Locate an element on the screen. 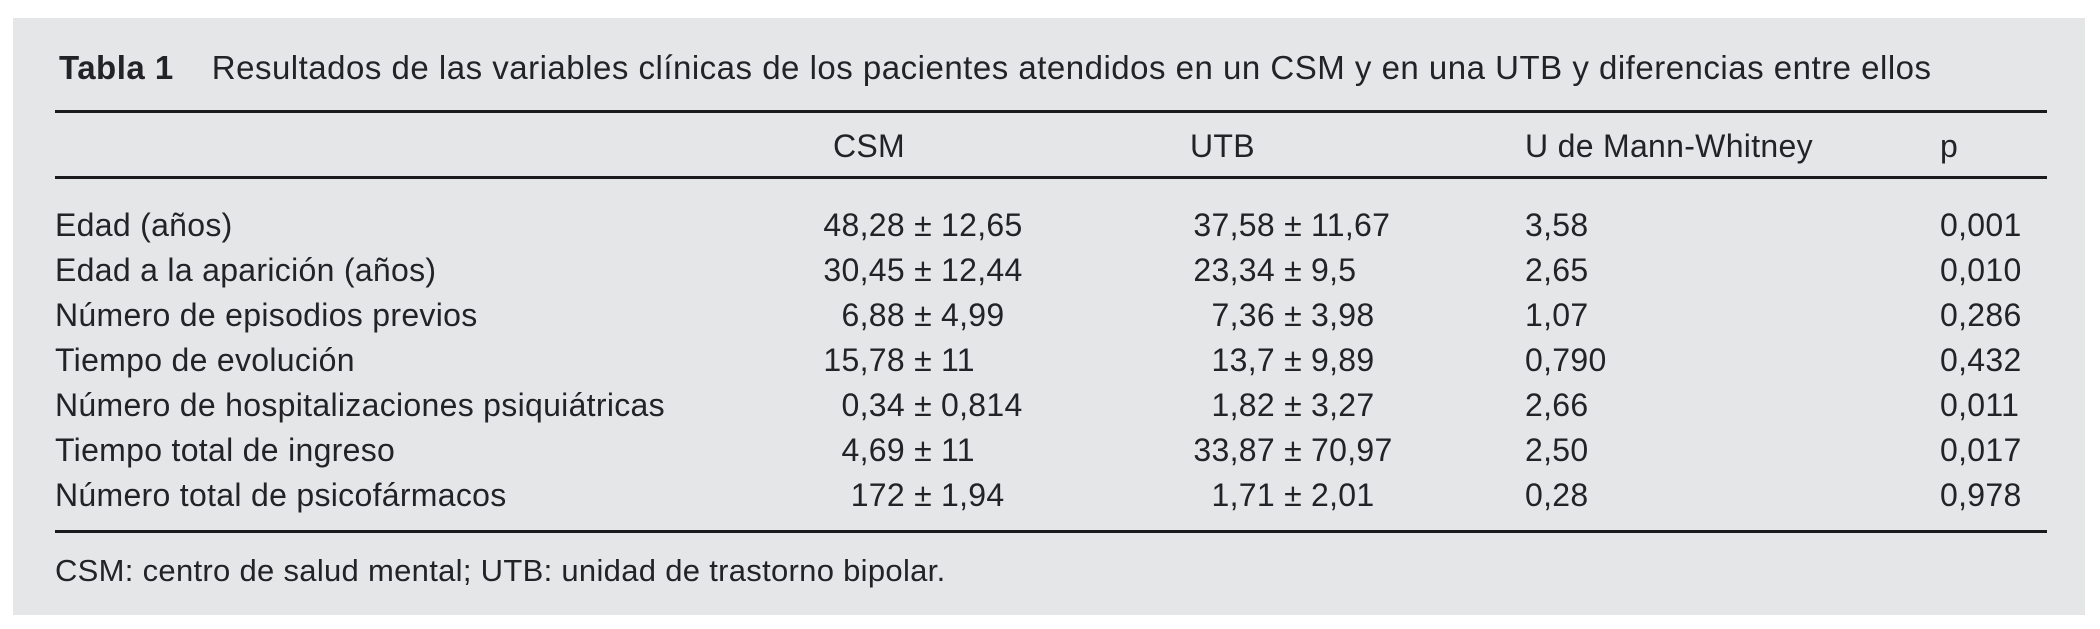  row-label: Tiempo total de ingreso is located at coordinates (225, 450).